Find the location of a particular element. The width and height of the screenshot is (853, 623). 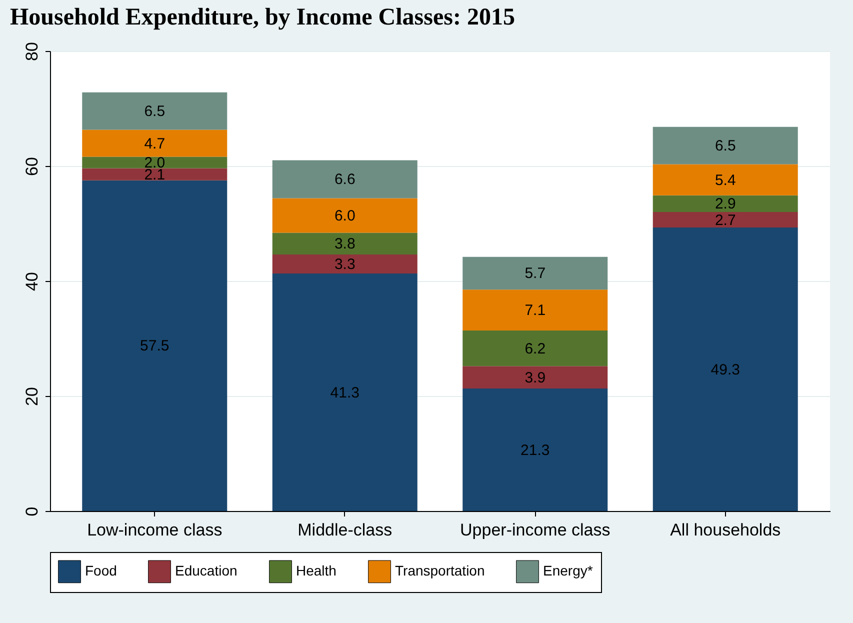

legend-label: Education is located at coordinates (206, 570).